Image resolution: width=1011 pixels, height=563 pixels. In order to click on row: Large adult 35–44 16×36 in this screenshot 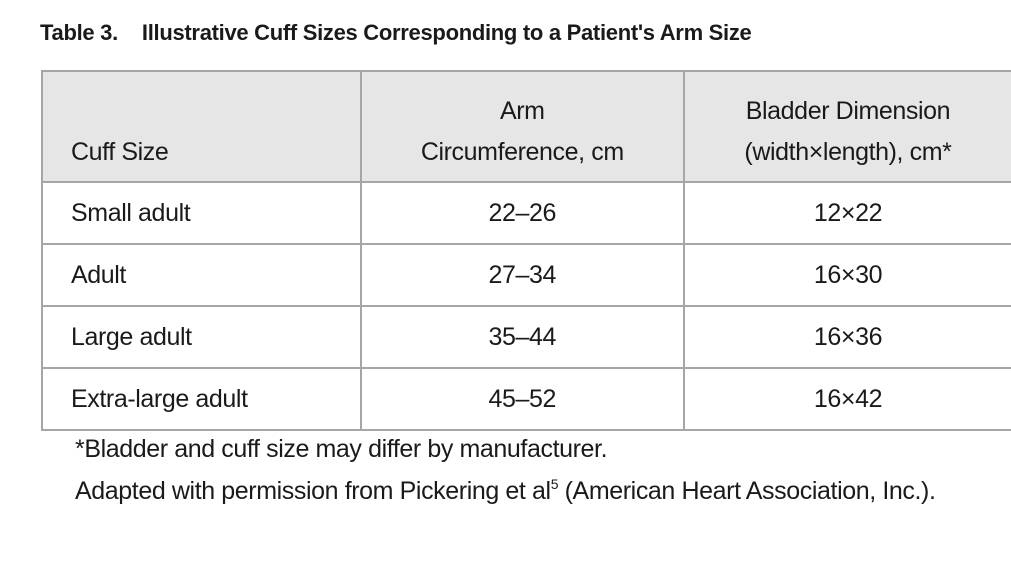, I will do `click(526, 337)`.